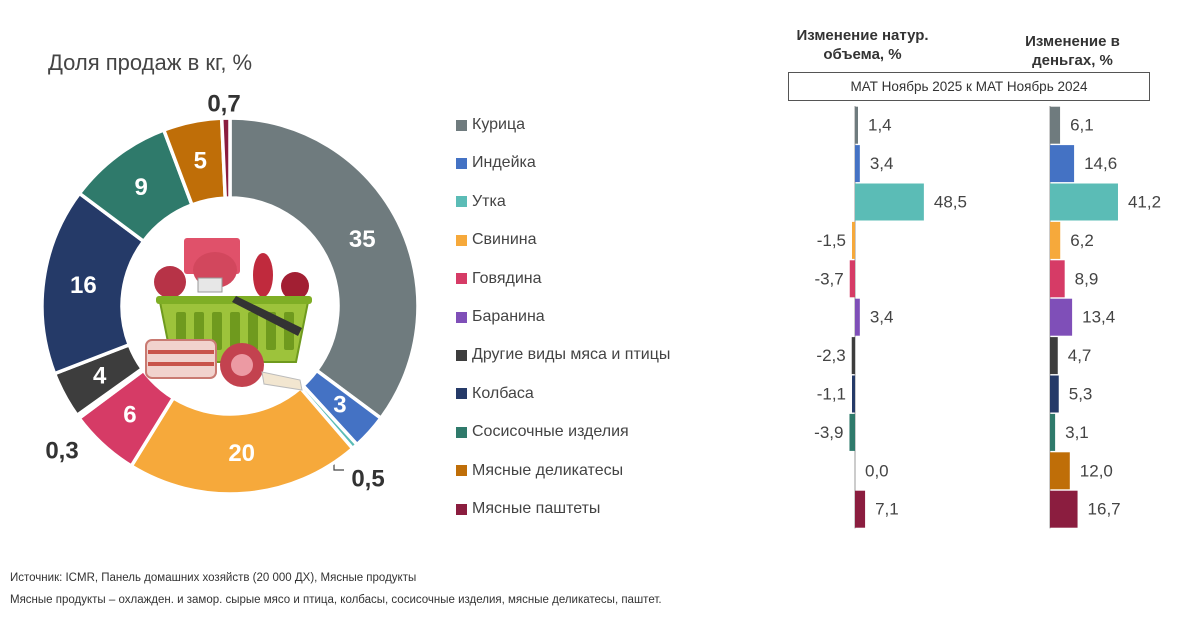  I want to click on volume-bar-label-3: 48,5, so click(950, 201).